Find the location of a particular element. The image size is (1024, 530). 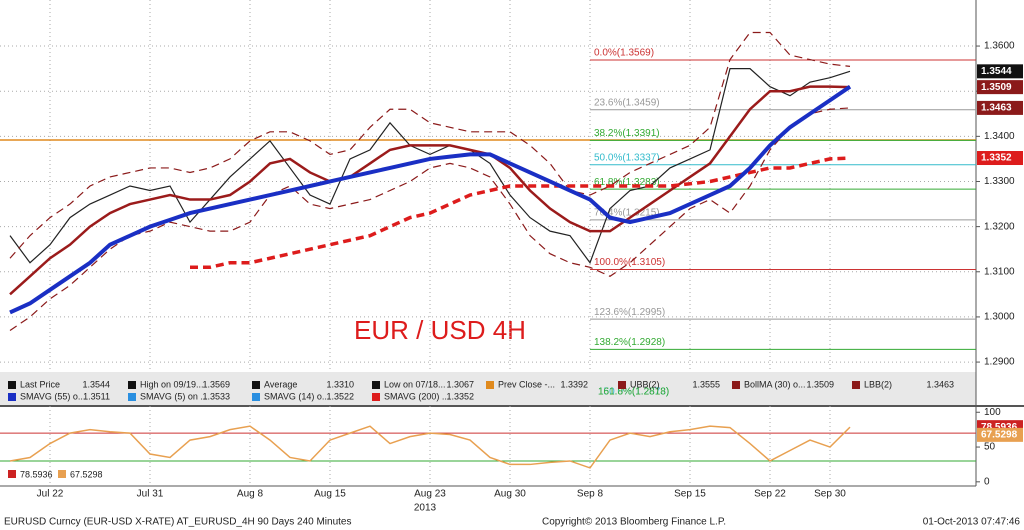

legend-value: 1.3509 is located at coordinates (820, 384).